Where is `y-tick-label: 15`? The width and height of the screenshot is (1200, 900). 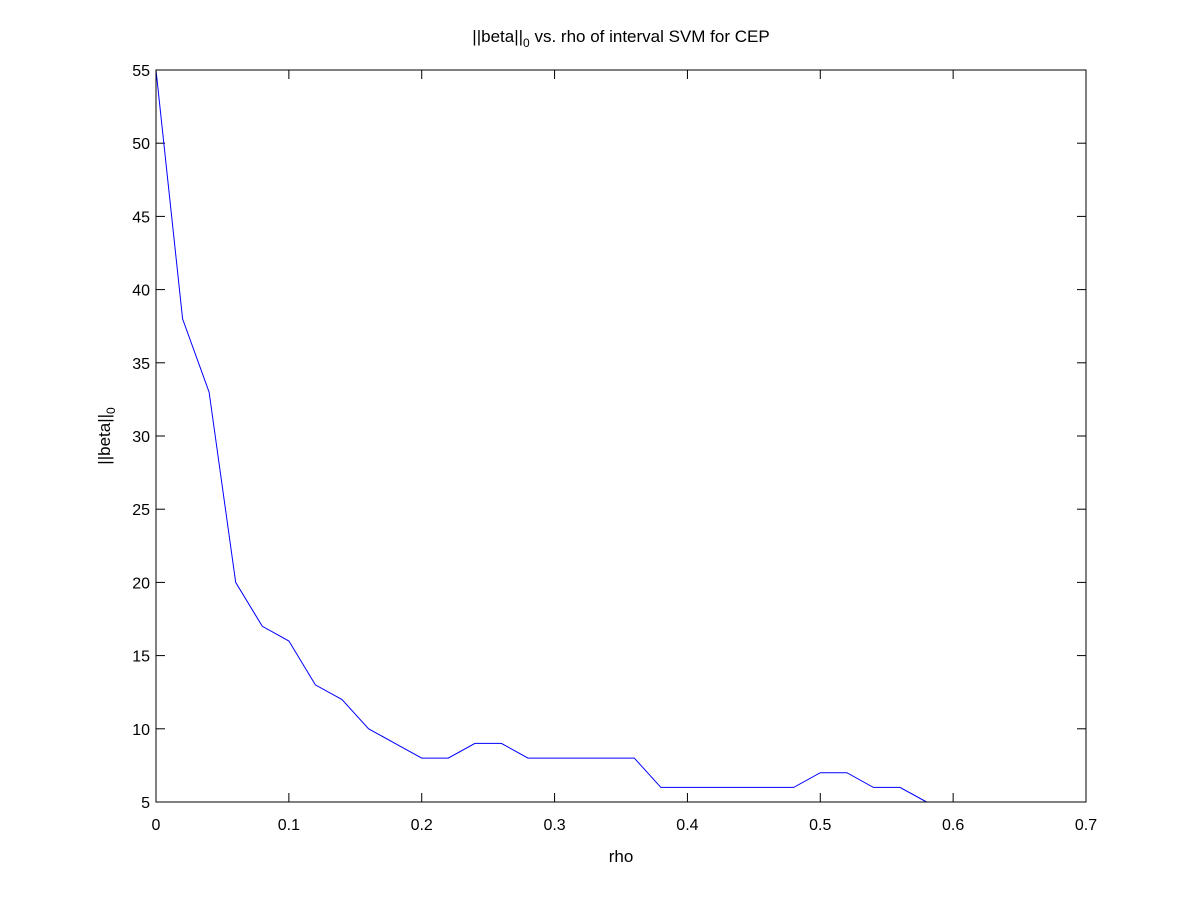 y-tick-label: 15 is located at coordinates (141, 657).